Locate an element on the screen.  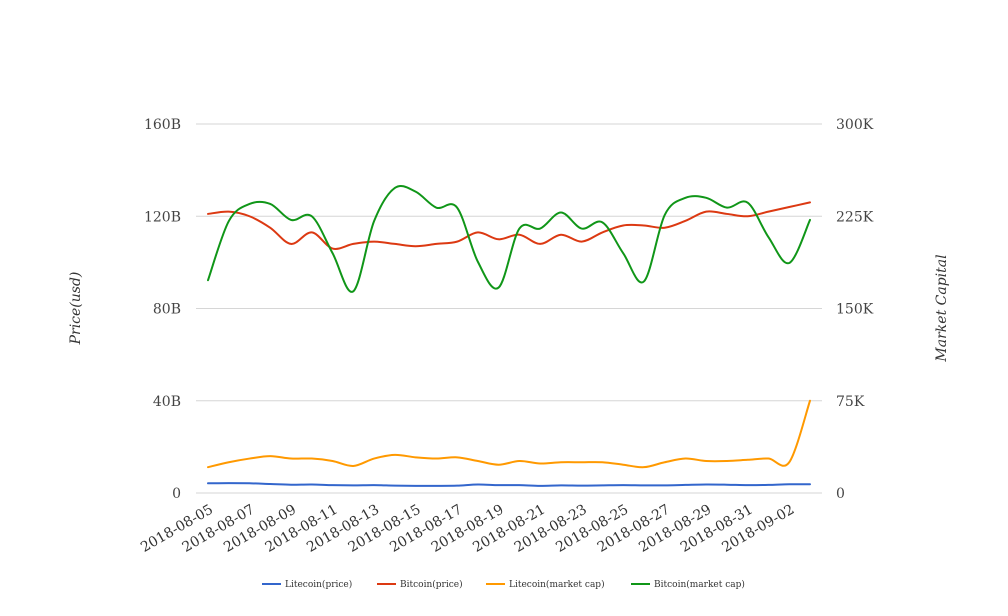
legend-label-litecoin-market-cap: Litecoin(market cap) is located at coordinates (557, 584).